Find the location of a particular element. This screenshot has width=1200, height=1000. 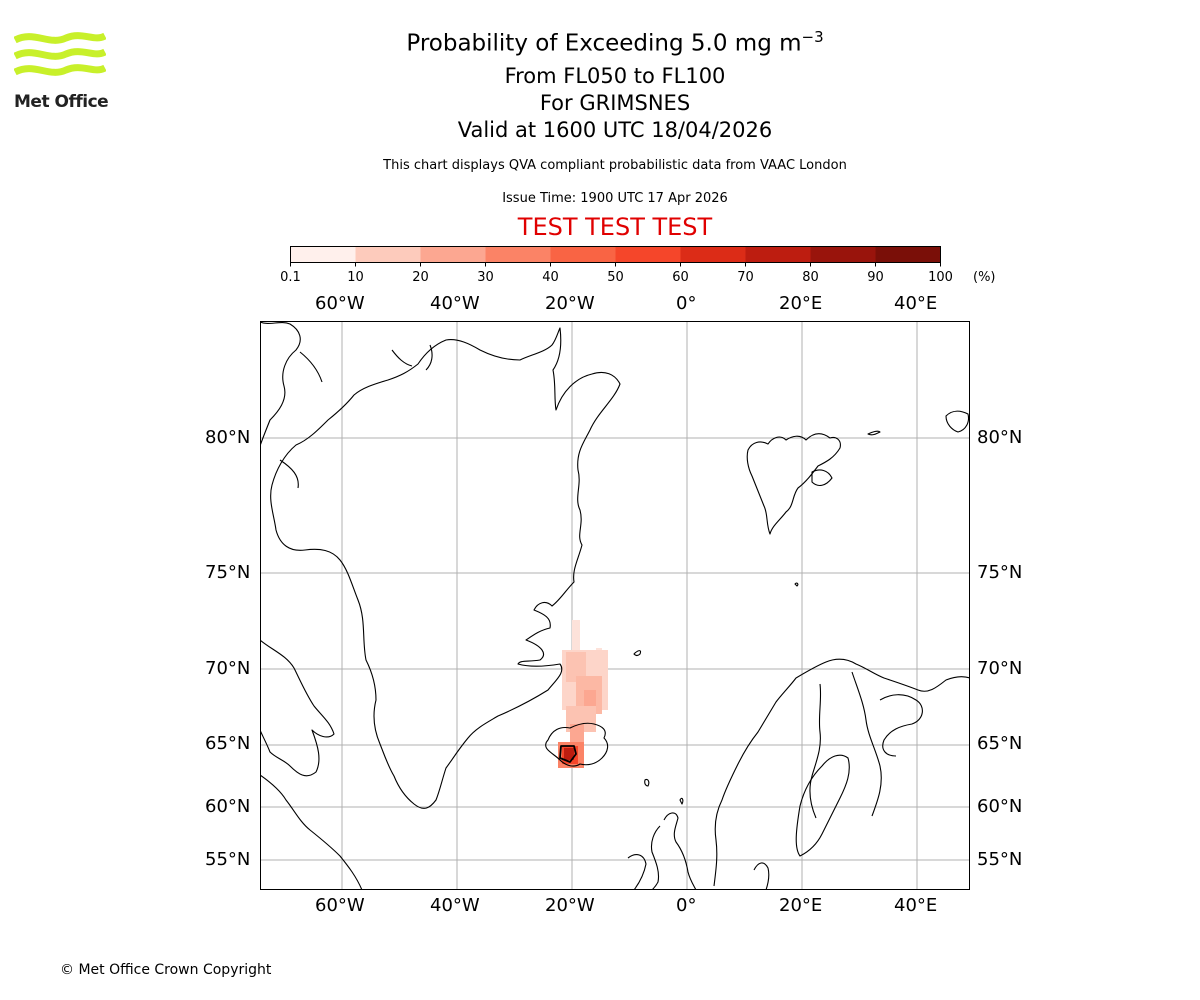

flight-levels: From FL050 to FL100 is located at coordinates (615, 76).